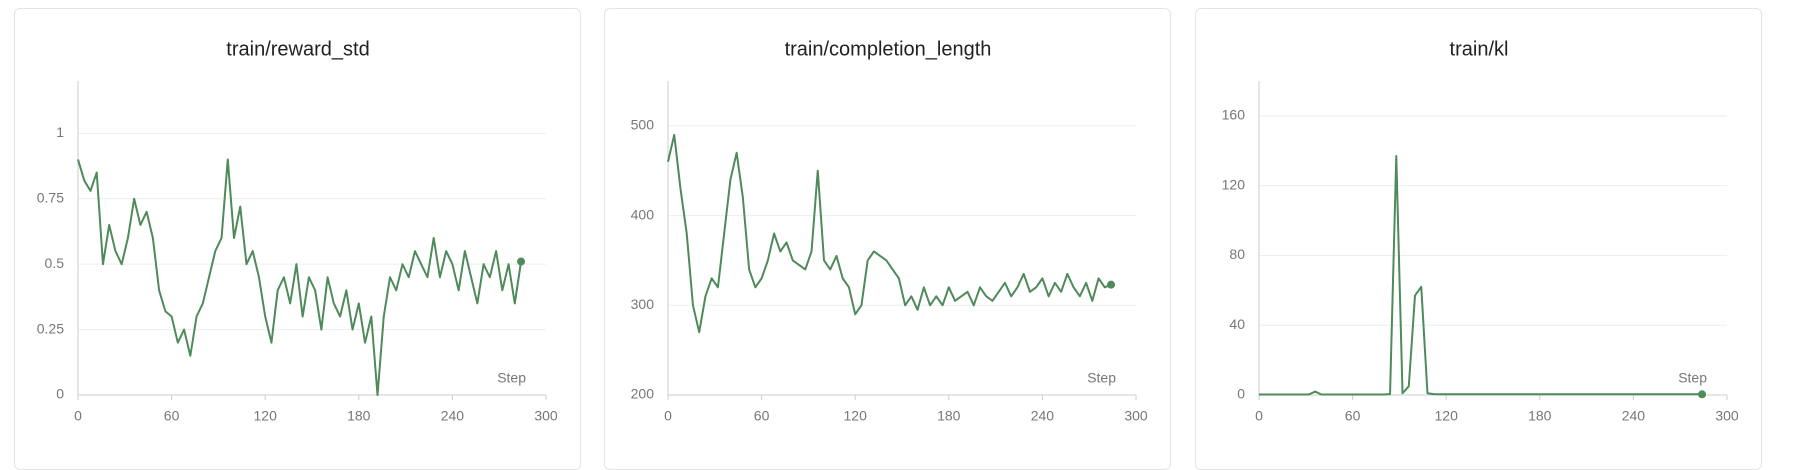 This screenshot has height=470, width=1794. What do you see at coordinates (1237, 254) in the screenshot?
I see `y-tick-label: 80` at bounding box center [1237, 254].